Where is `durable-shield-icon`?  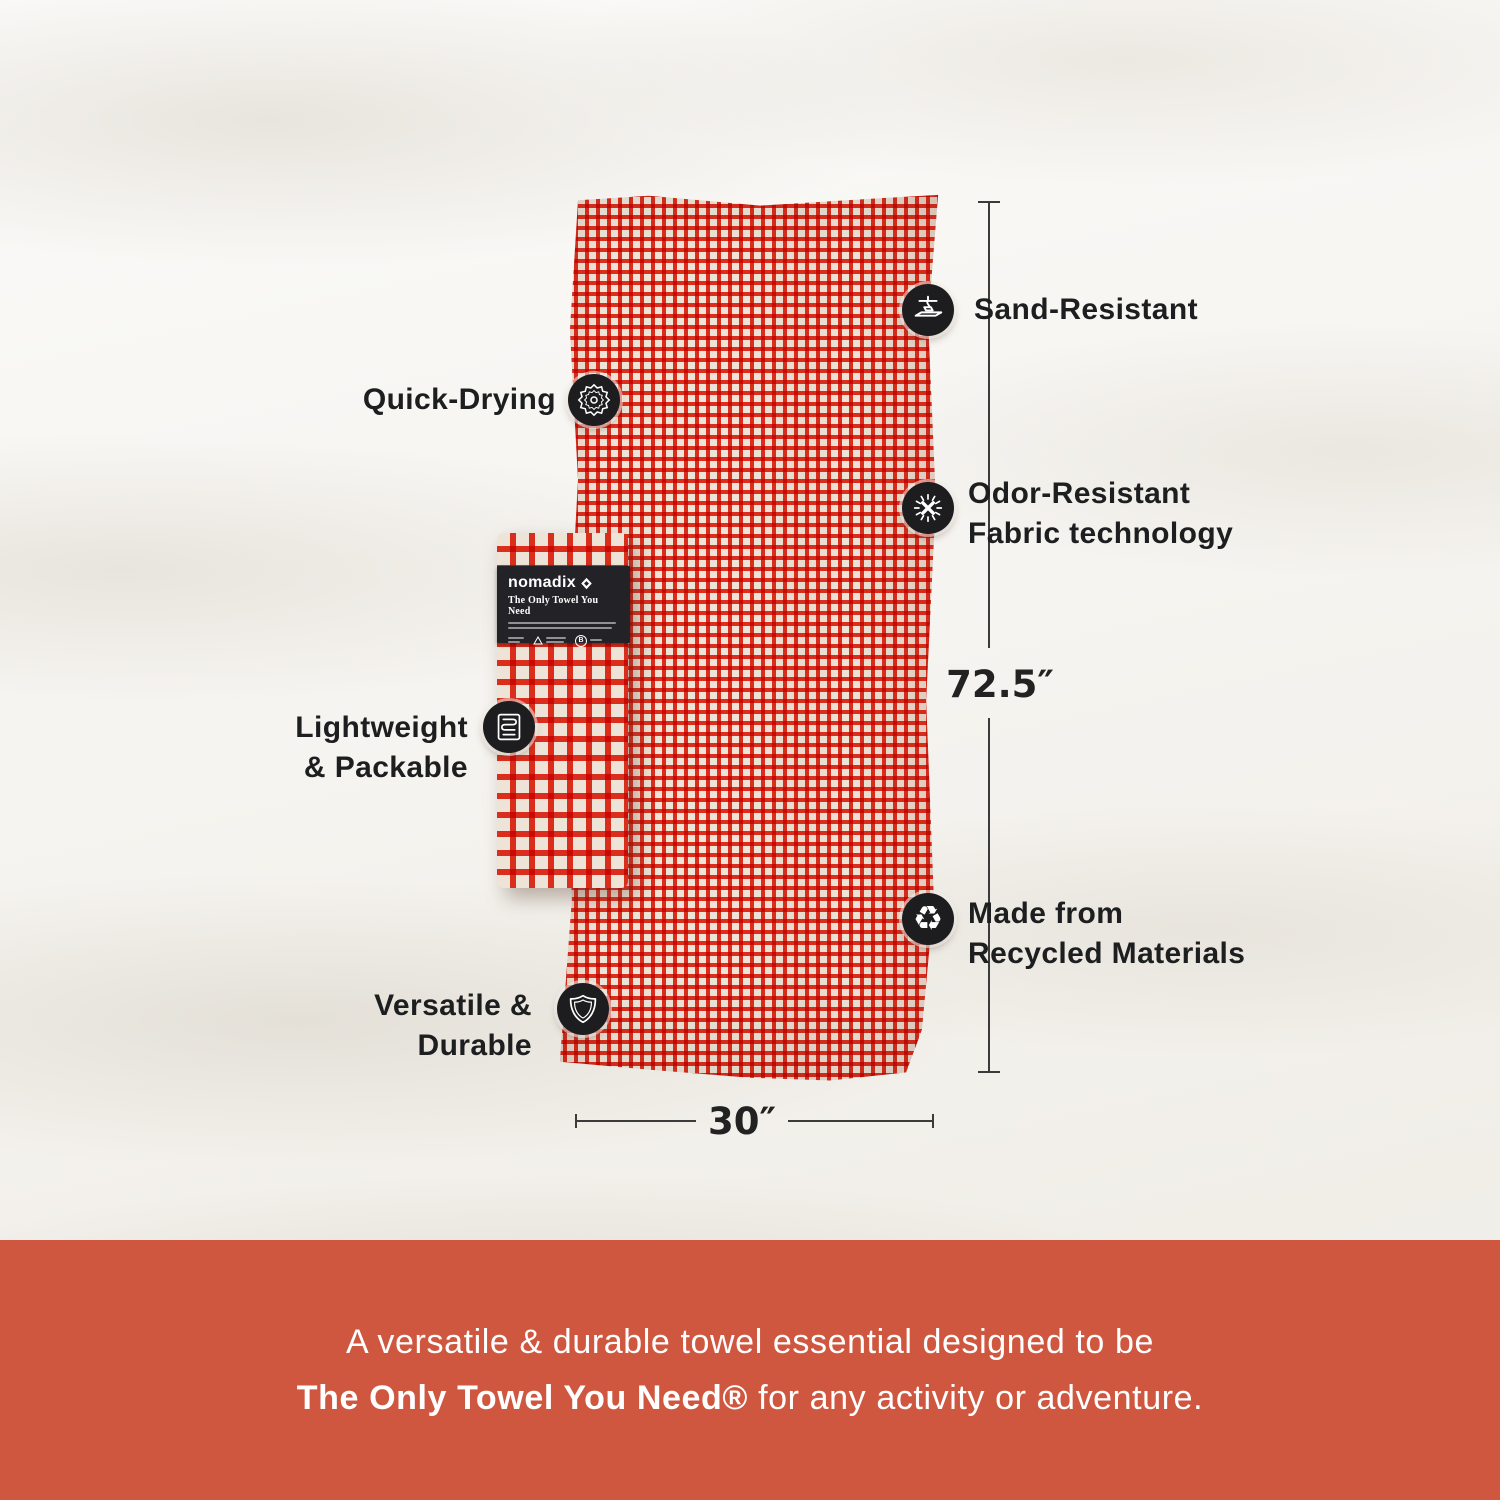
durable-shield-icon is located at coordinates (583, 1009).